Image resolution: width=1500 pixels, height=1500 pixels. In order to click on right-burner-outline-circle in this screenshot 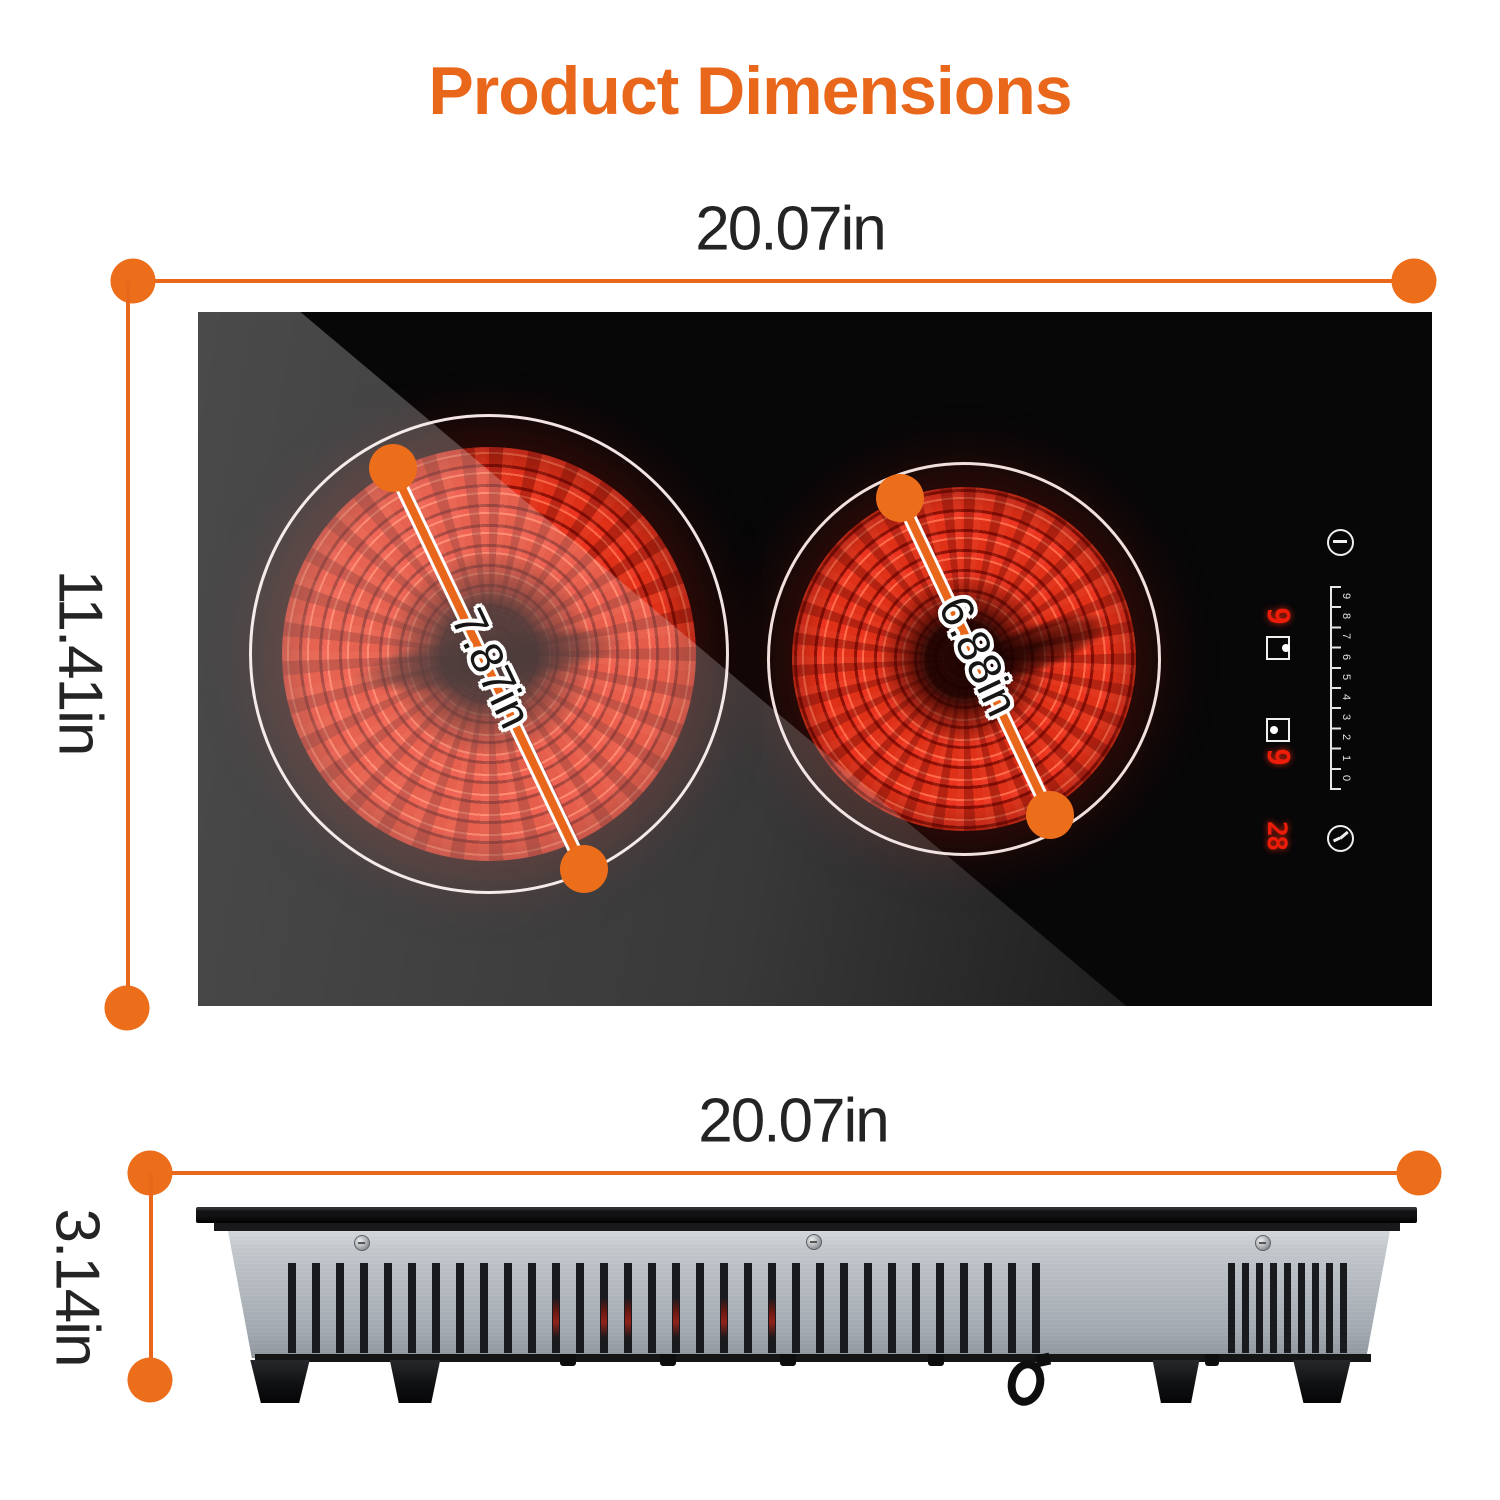, I will do `click(964, 659)`.